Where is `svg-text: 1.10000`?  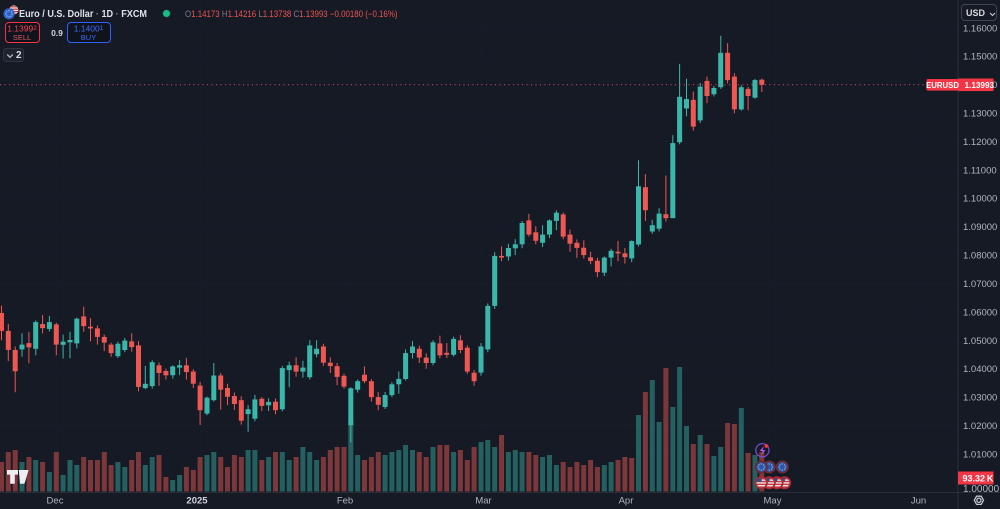 svg-text: 1.10000 is located at coordinates (980, 199).